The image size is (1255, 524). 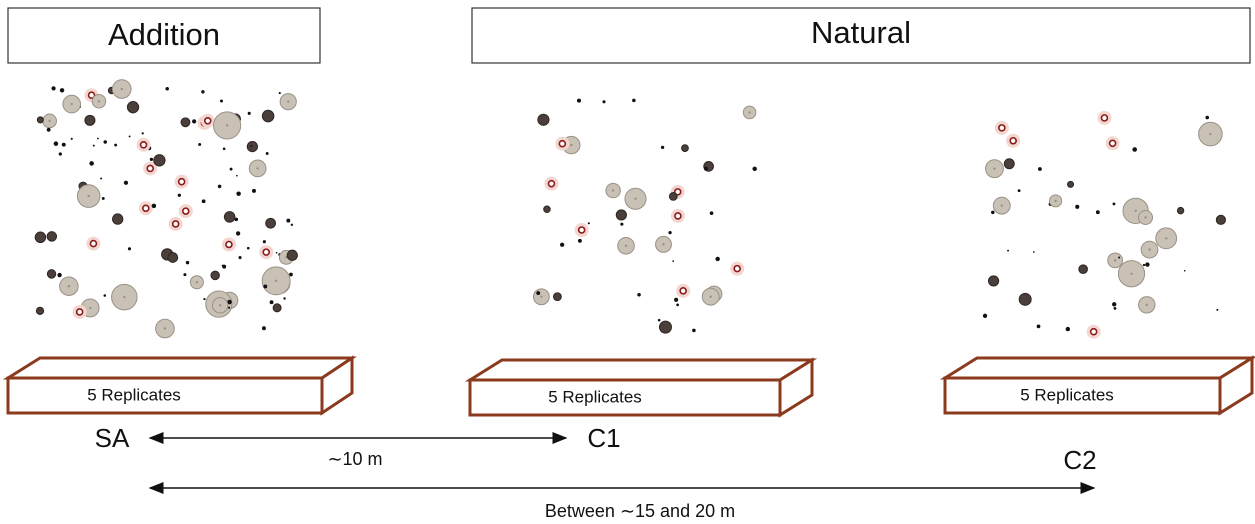 What do you see at coordinates (112, 438) in the screenshot?
I see `plot-label: SA` at bounding box center [112, 438].